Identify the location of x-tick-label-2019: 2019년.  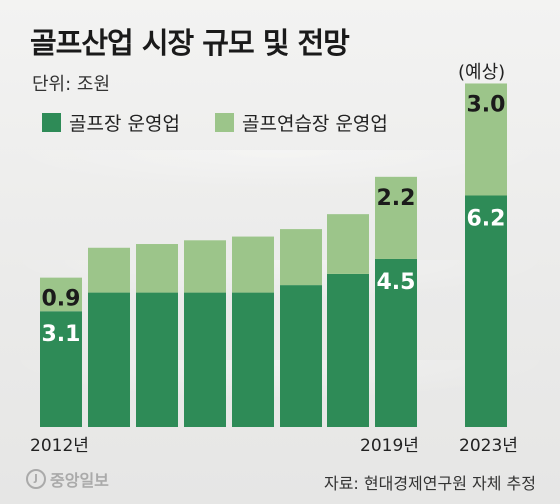
(389, 446).